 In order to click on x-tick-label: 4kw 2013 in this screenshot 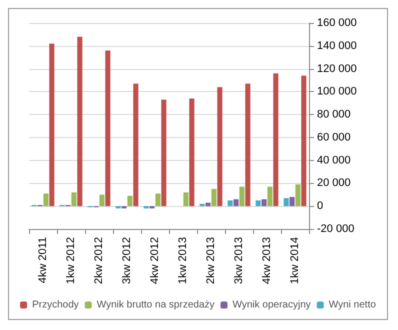, I will do `click(267, 260)`.